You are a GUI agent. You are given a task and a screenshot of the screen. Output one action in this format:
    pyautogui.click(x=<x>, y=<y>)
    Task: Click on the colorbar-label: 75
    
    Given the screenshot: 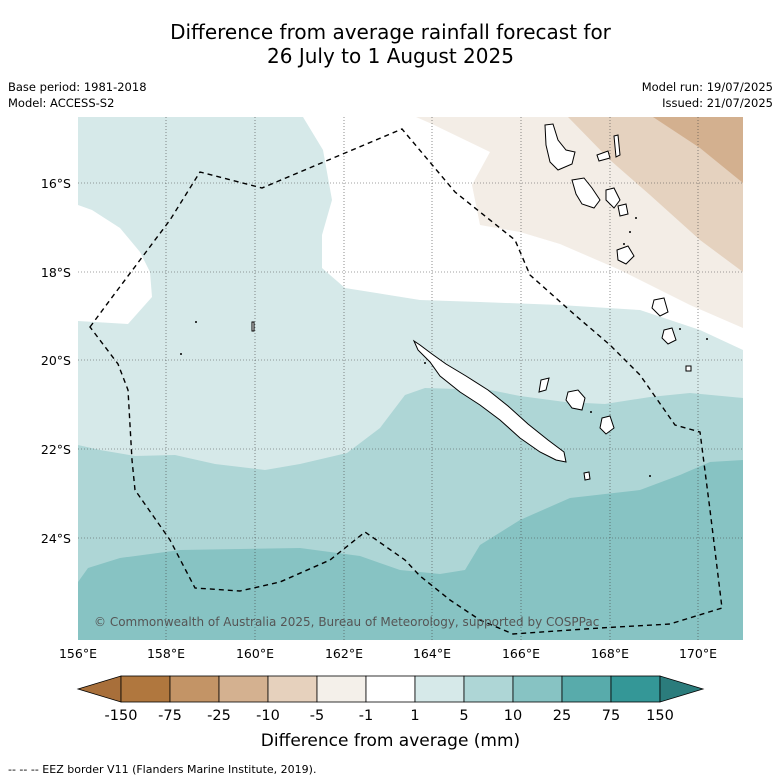 What is the action you would take?
    pyautogui.click(x=611, y=716)
    